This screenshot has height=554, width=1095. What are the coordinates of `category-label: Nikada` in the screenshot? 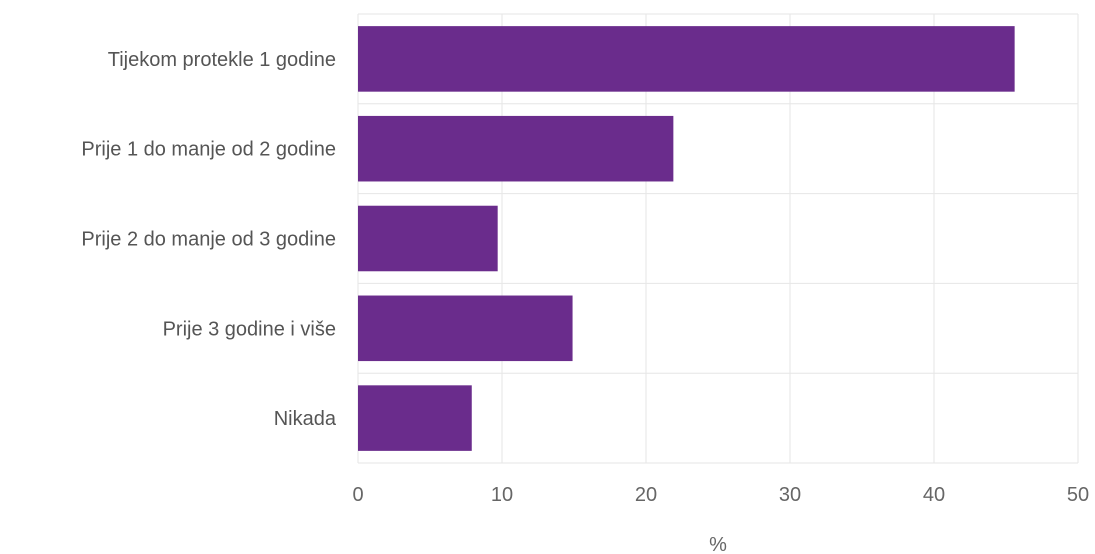 It's located at (305, 419).